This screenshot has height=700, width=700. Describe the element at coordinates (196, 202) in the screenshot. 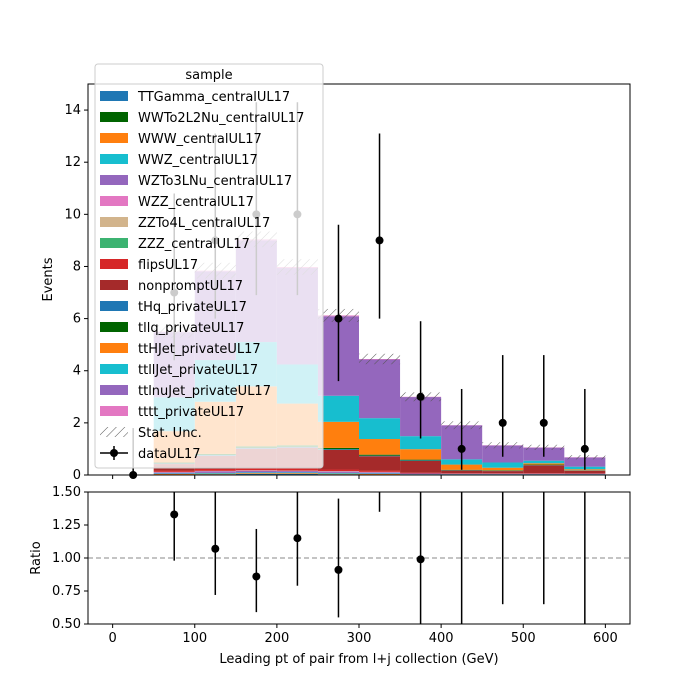

I see `legend-label-5: WZZ_centralUL17` at that location.